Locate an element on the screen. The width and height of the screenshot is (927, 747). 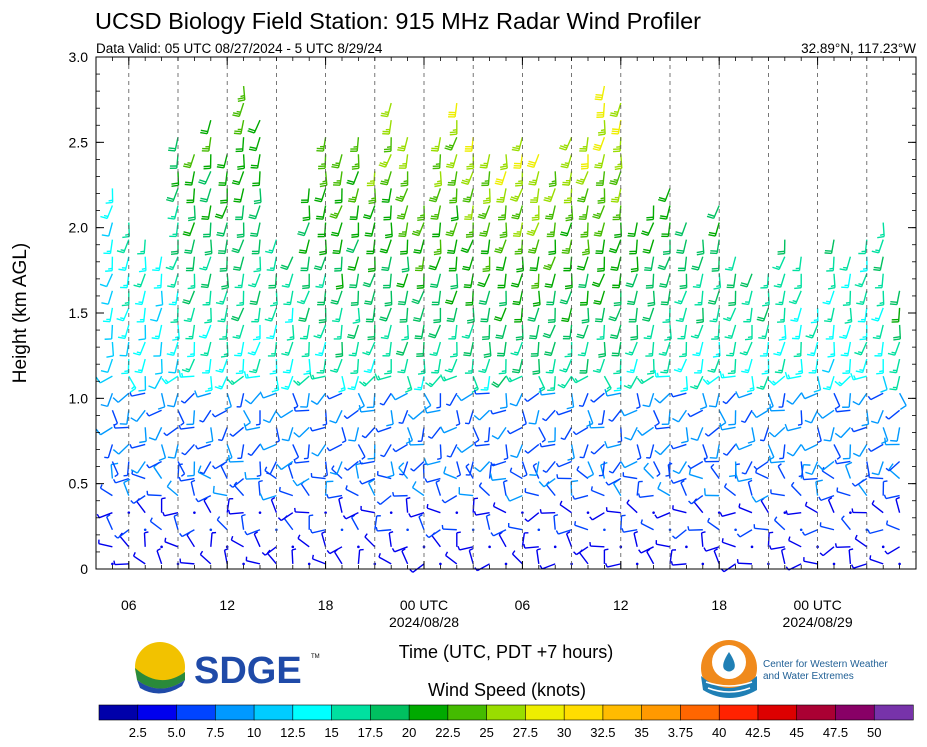
calm-dot is located at coordinates (883, 547).